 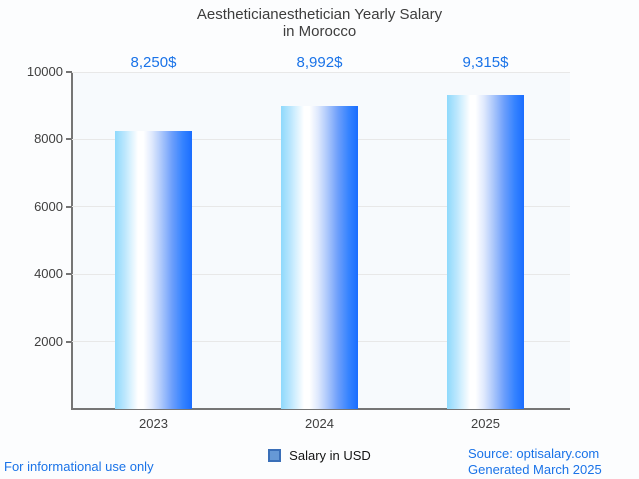 I want to click on legend: Salary in USD, so click(x=319, y=455).